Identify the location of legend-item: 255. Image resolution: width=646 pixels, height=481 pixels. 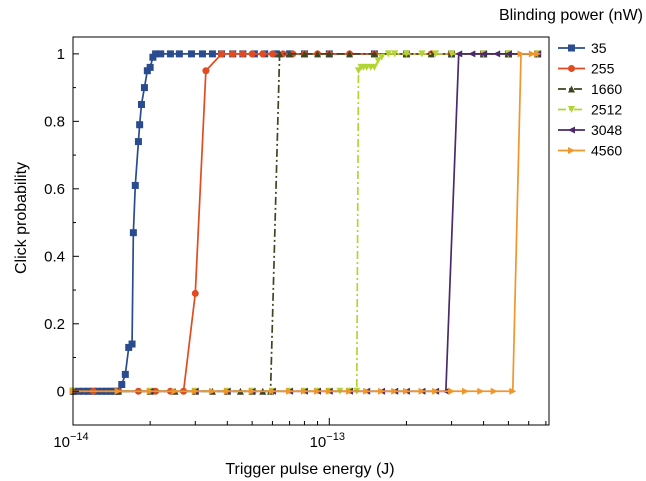
(586, 69).